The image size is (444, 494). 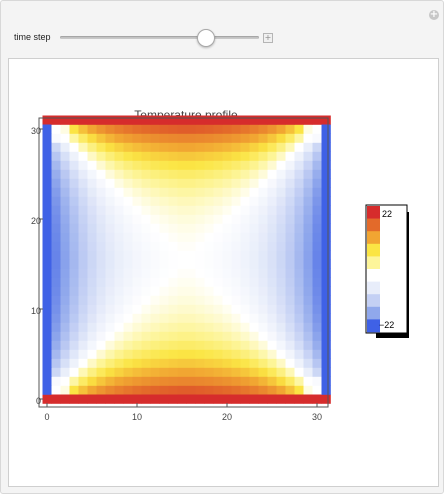 What do you see at coordinates (434, 14) in the screenshot?
I see `plus-circle-icon: +` at bounding box center [434, 14].